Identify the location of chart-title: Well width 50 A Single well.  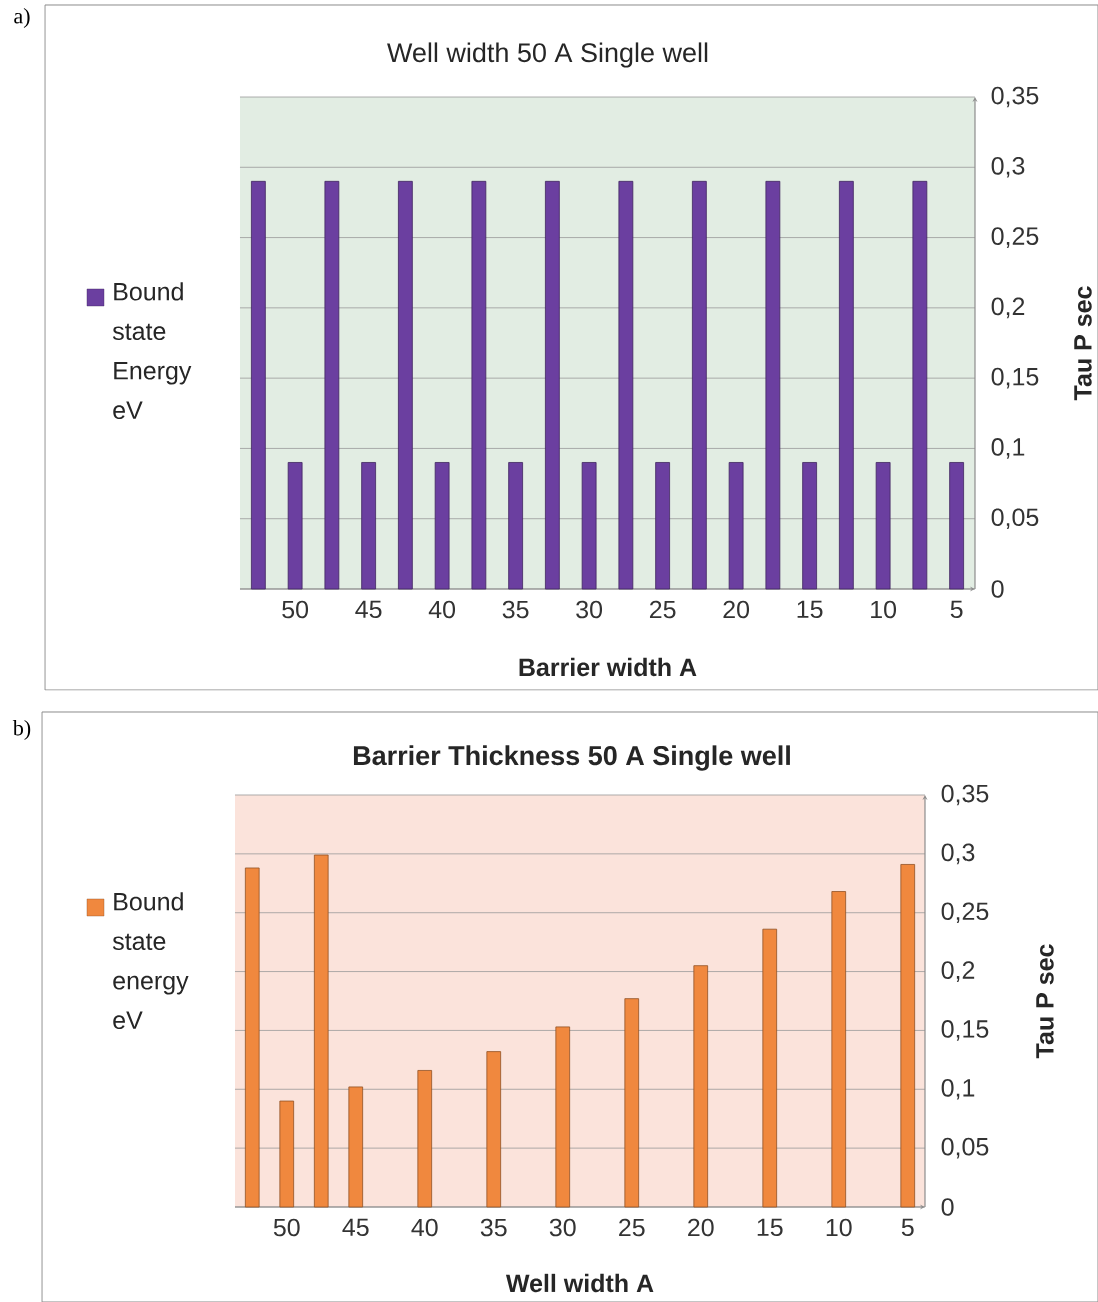
(547, 55).